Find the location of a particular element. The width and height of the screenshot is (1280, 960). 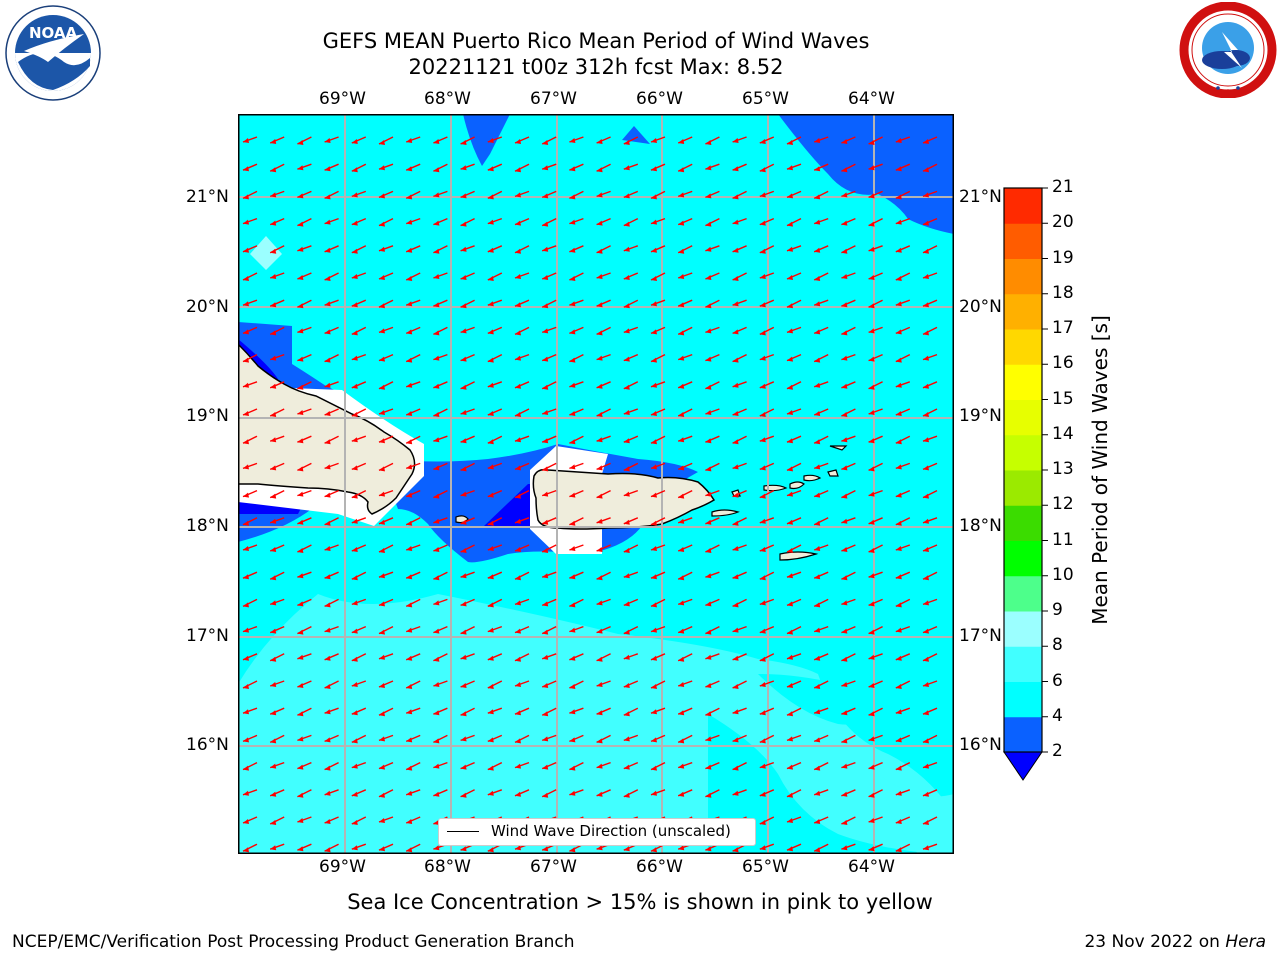

colorbar-tick-label: 4 is located at coordinates (1057, 715).